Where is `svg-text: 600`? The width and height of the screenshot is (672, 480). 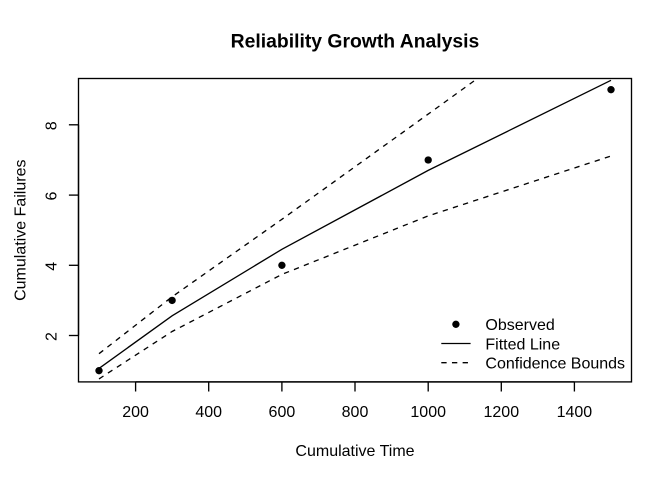
svg-text: 600 is located at coordinates (282, 412).